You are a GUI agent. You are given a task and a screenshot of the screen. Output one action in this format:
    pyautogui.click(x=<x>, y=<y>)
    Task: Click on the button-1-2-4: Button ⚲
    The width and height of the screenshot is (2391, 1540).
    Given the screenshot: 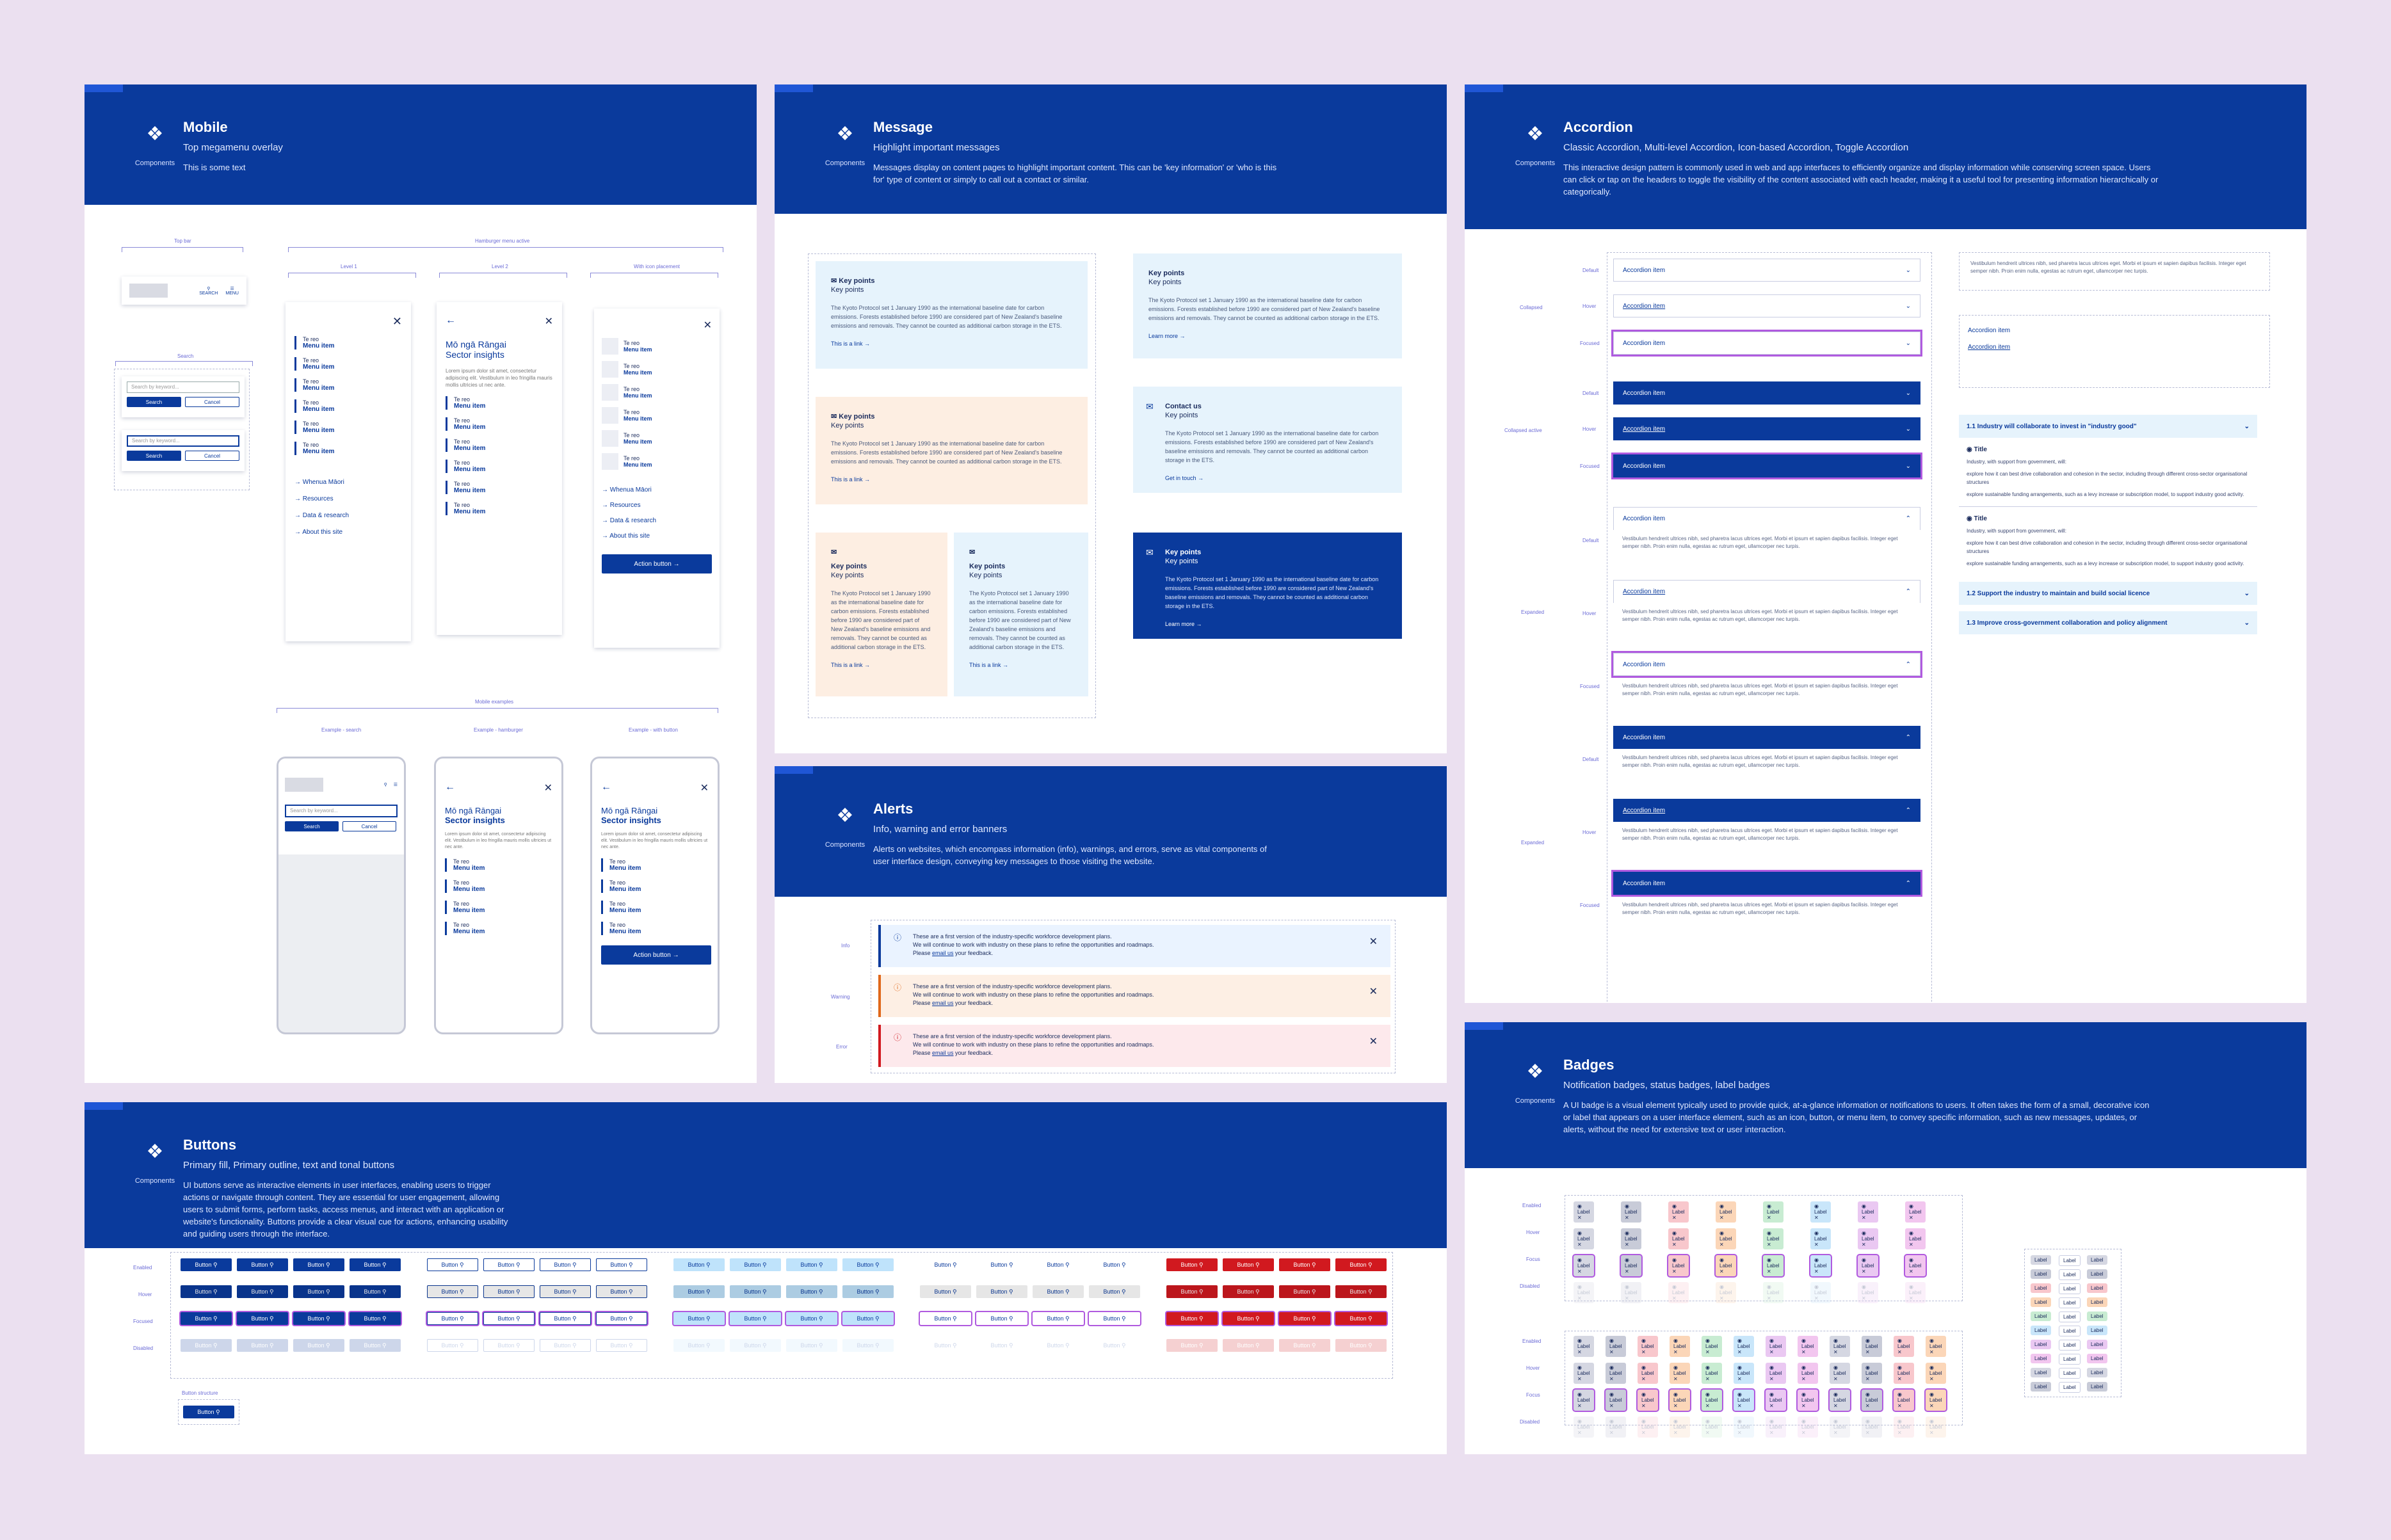 What is the action you would take?
    pyautogui.click(x=376, y=1291)
    